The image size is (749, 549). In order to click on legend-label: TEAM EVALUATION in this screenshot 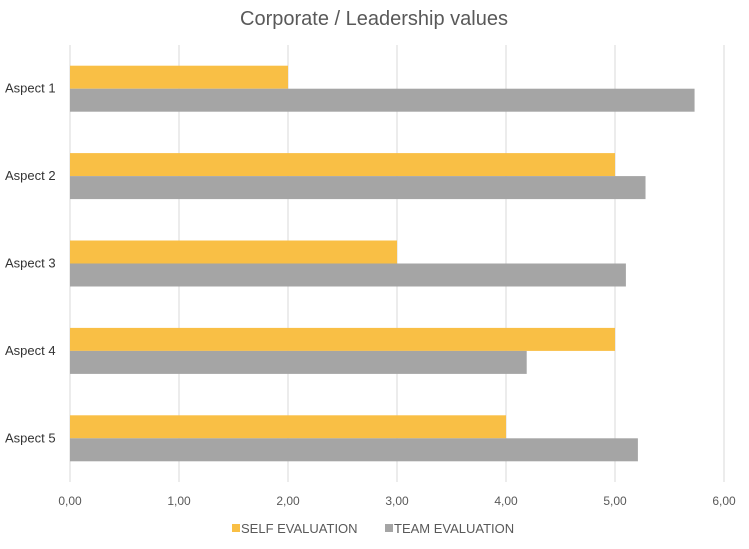, I will do `click(454, 528)`.